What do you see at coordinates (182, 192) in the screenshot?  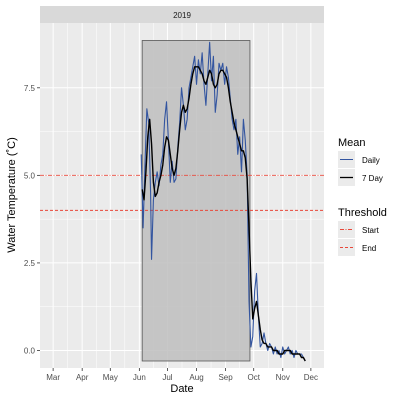 I see `threshold-lines` at bounding box center [182, 192].